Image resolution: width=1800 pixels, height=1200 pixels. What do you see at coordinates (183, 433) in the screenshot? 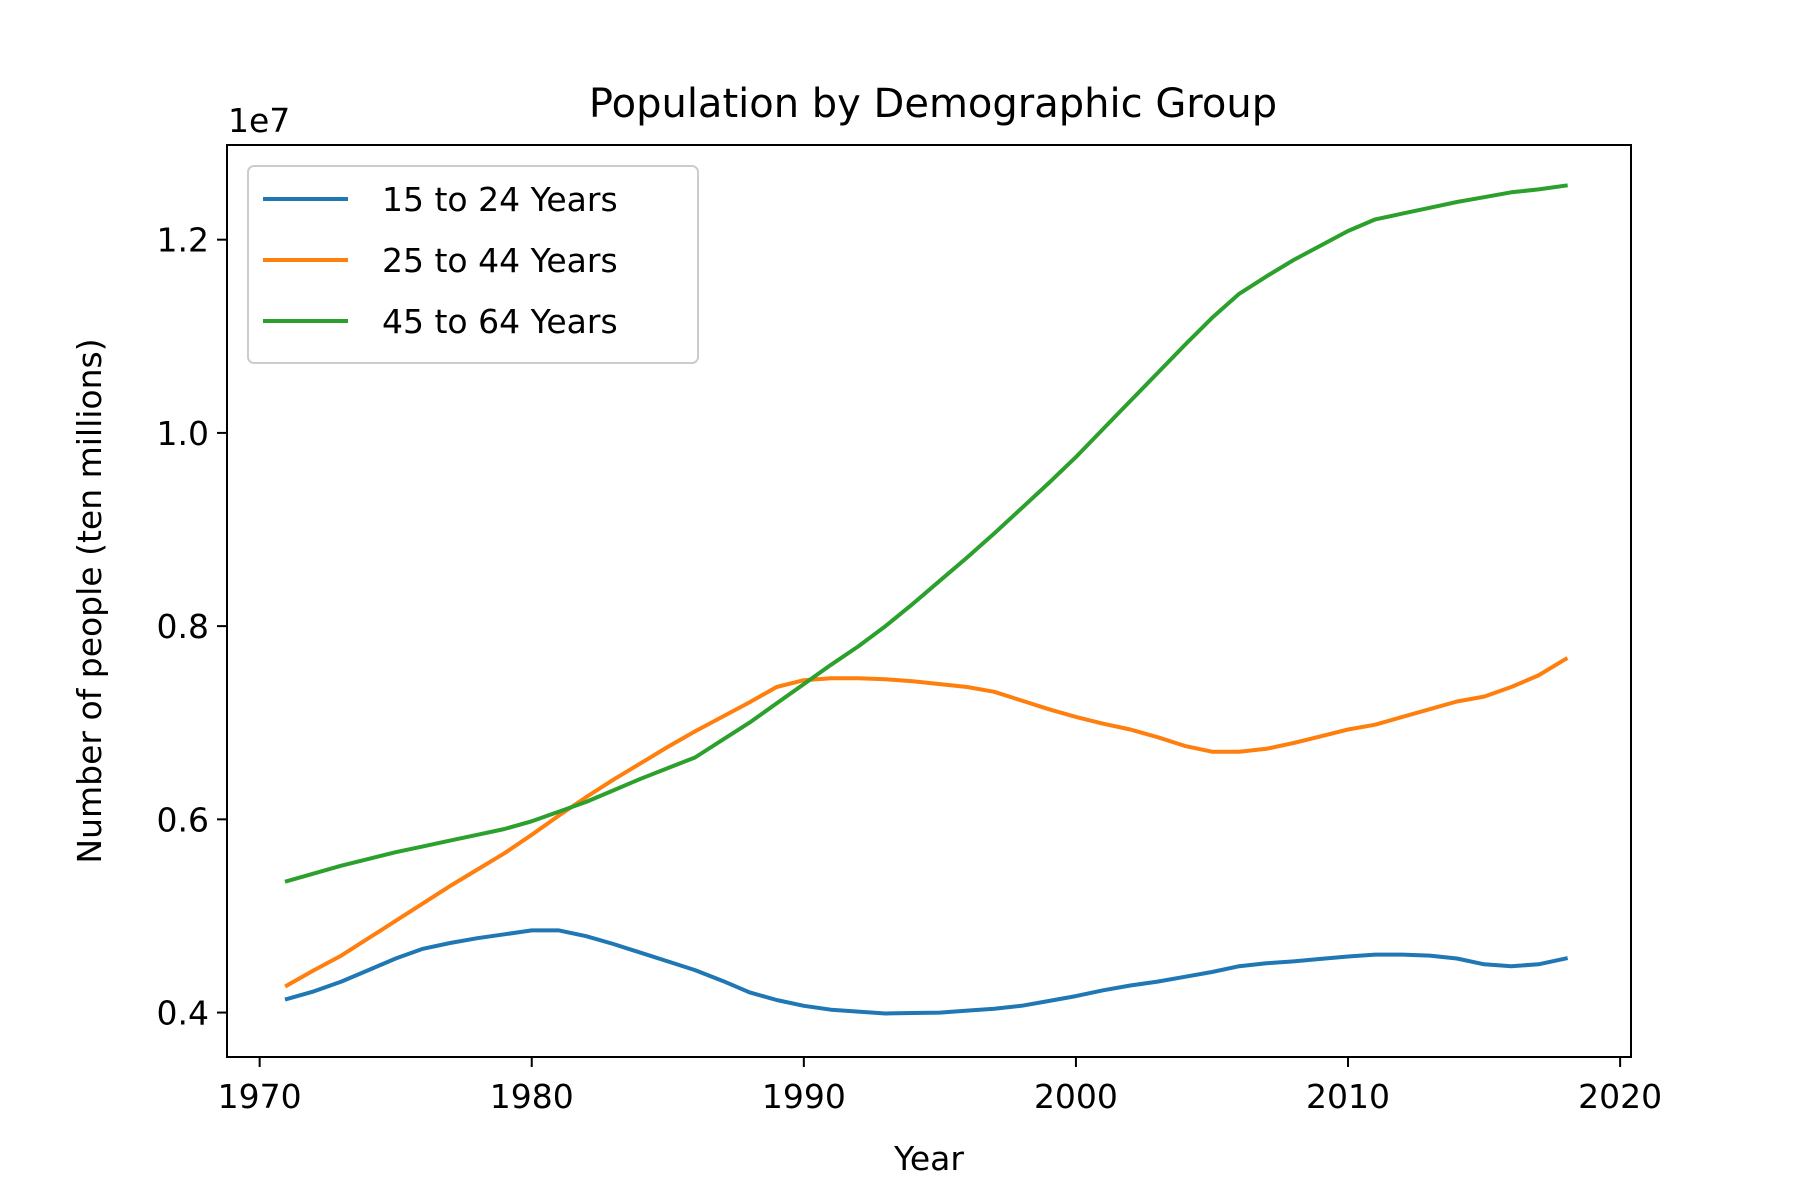
I see `y-tick-label: 1.0` at bounding box center [183, 433].